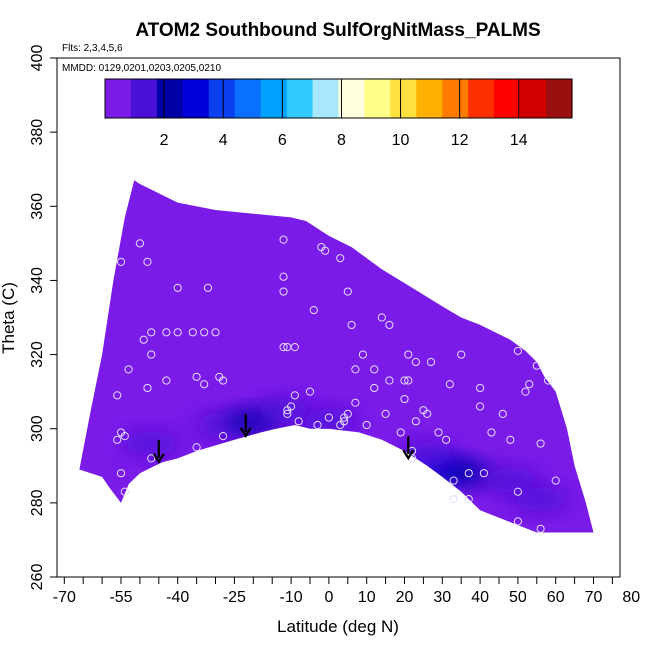  What do you see at coordinates (120, 597) in the screenshot?
I see `x-tick-label: -55` at bounding box center [120, 597].